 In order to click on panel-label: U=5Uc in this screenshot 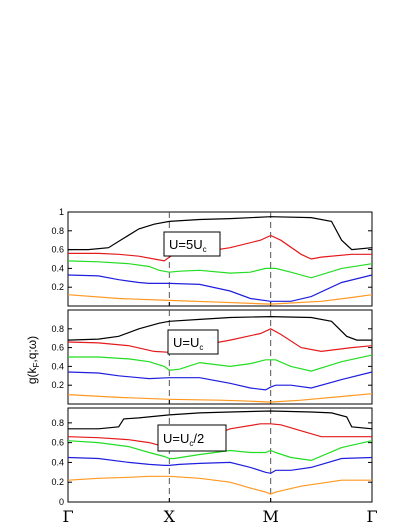, I will do `click(188, 245)`.